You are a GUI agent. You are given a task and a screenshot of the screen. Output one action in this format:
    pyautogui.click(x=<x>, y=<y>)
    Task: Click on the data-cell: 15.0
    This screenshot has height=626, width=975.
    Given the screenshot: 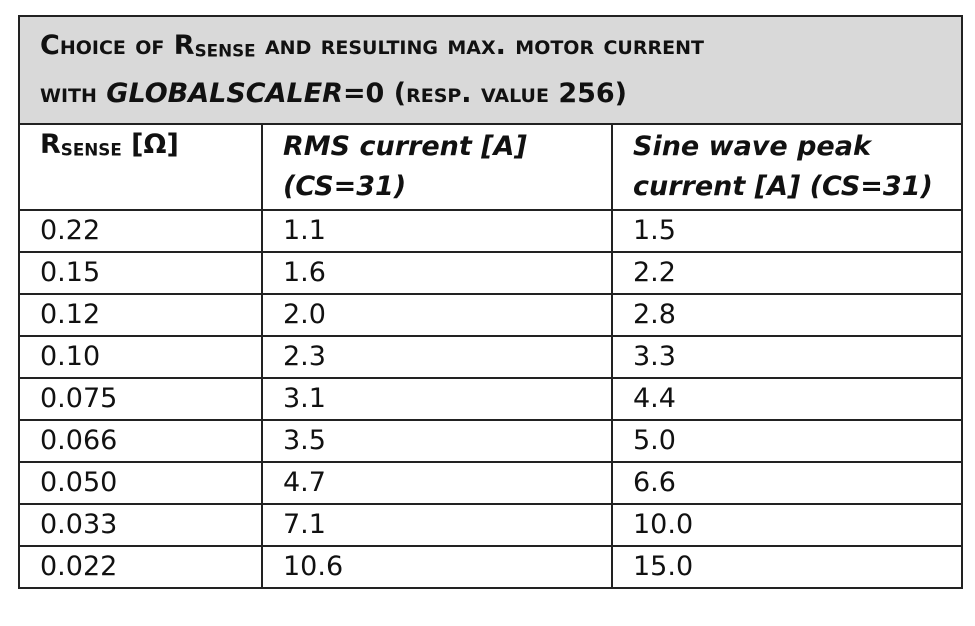 What is the action you would take?
    pyautogui.click(x=787, y=567)
    